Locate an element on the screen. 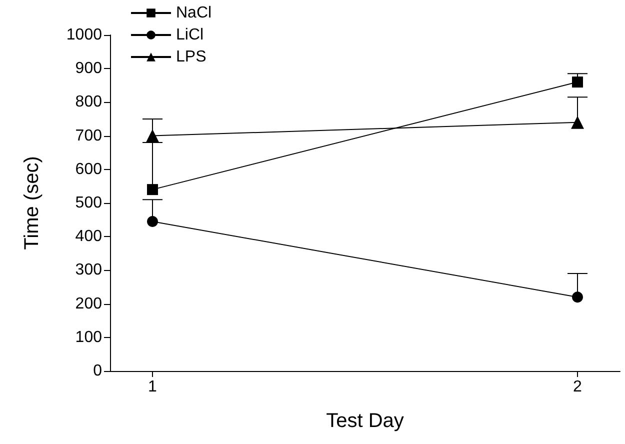 This screenshot has width=625, height=444. y-tick-label: 200 is located at coordinates (88, 303).